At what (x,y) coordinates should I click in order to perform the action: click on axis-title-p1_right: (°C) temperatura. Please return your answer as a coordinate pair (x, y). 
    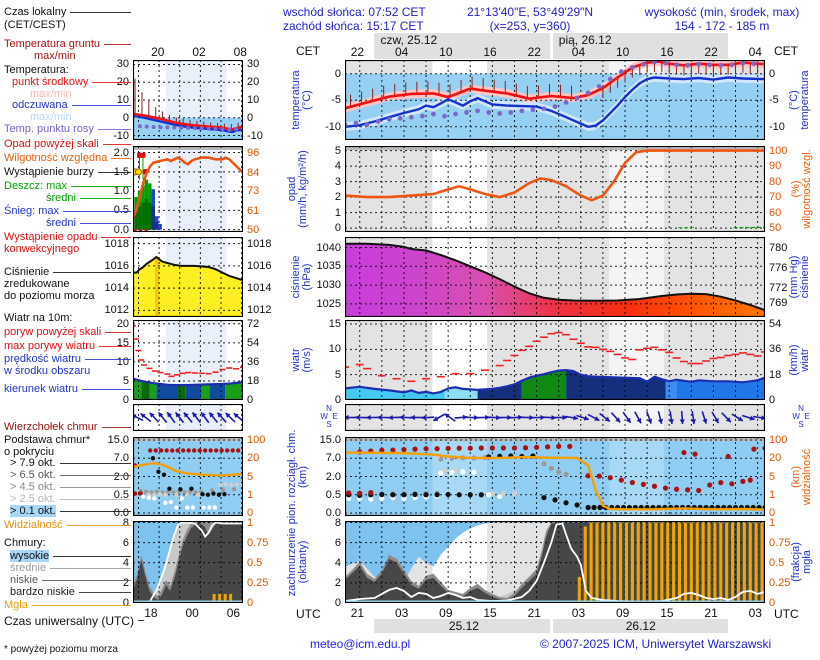
    Looking at the image, I should click on (799, 100).